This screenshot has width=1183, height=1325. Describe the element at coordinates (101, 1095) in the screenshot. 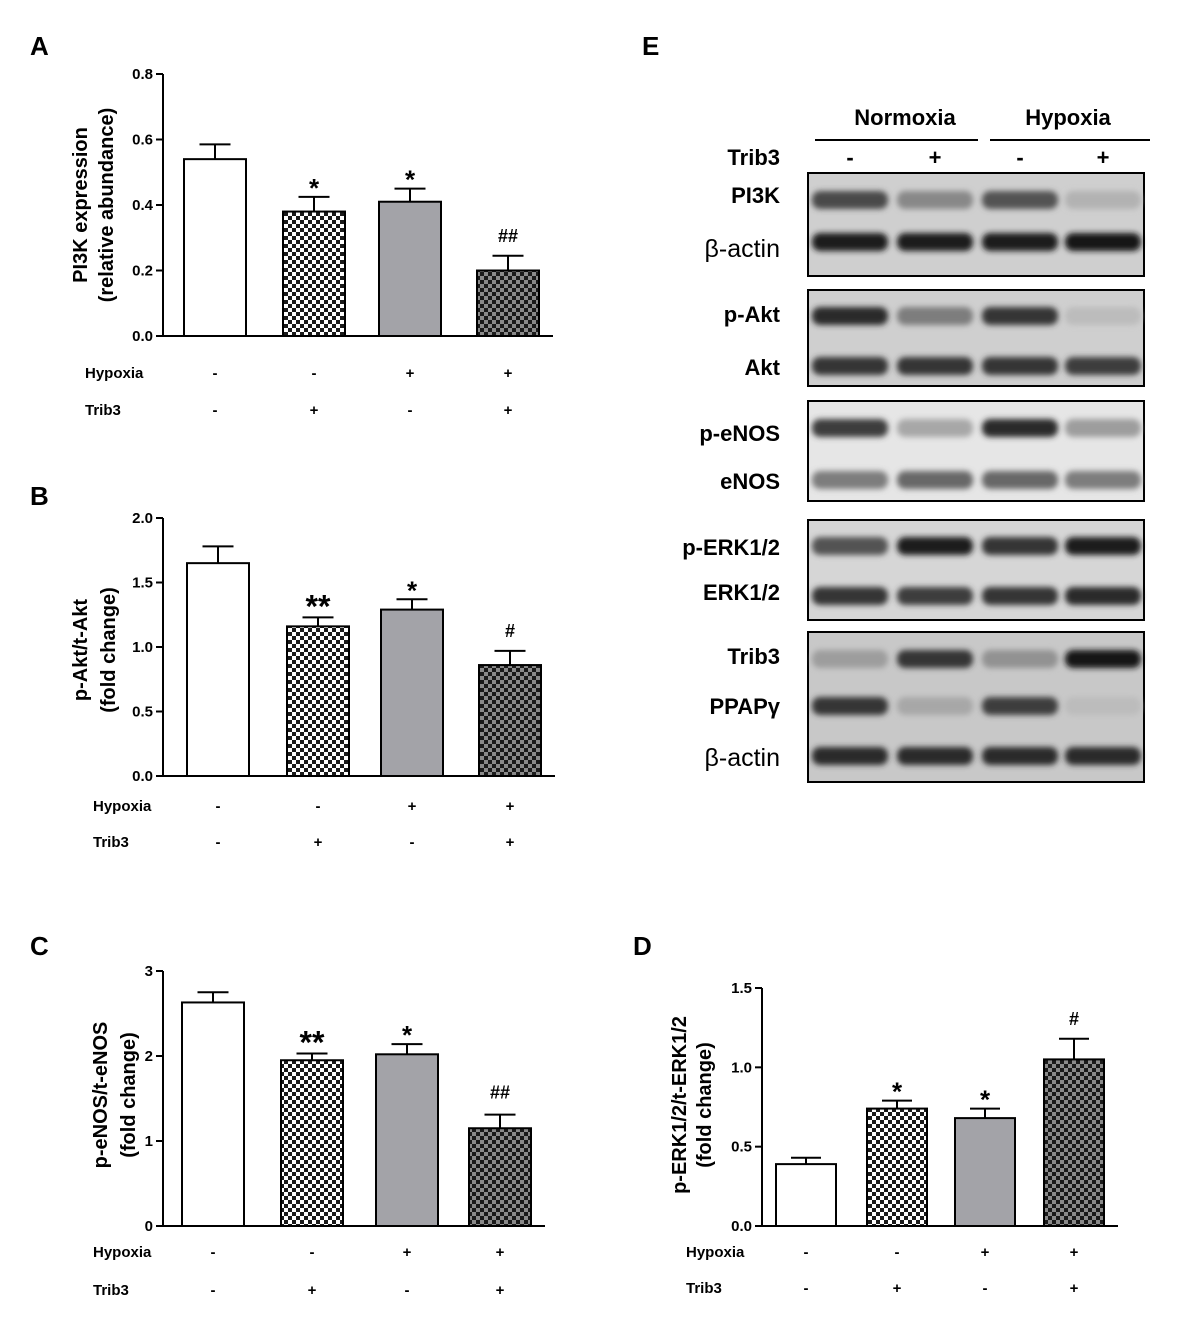

I see `y-axis-label: p-eNOS/t-eNOS` at that location.